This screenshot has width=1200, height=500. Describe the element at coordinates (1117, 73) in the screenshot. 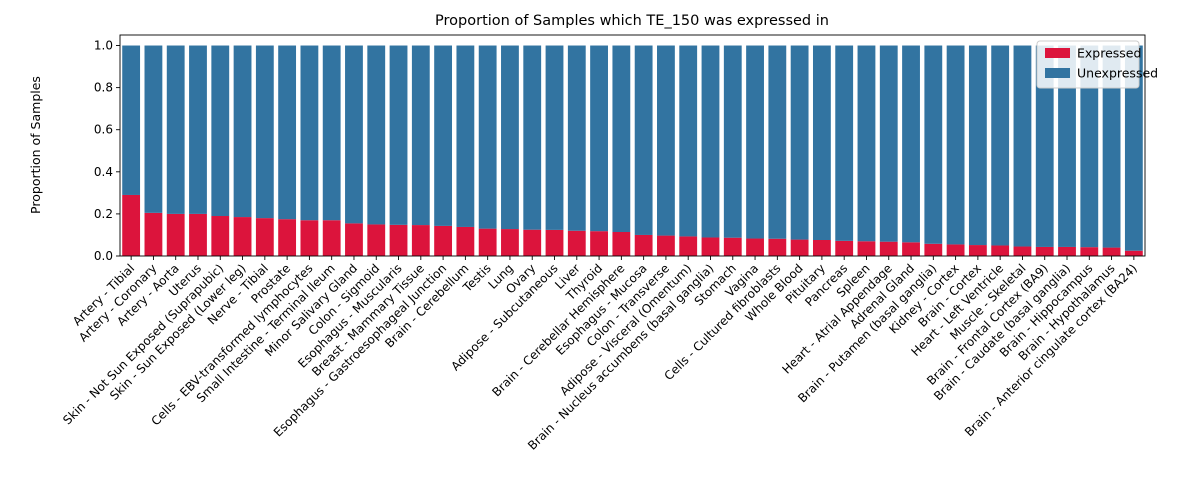

I see `legend-label-unexpressed: Unexpressed` at that location.